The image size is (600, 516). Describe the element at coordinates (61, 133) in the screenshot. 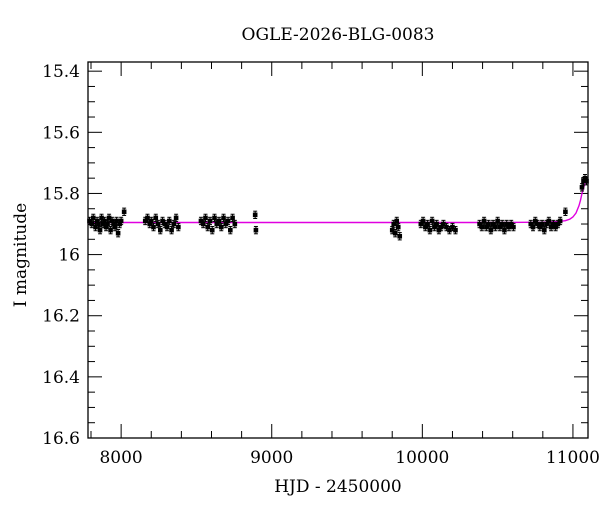

I see `y-tick-label: 15.6` at that location.